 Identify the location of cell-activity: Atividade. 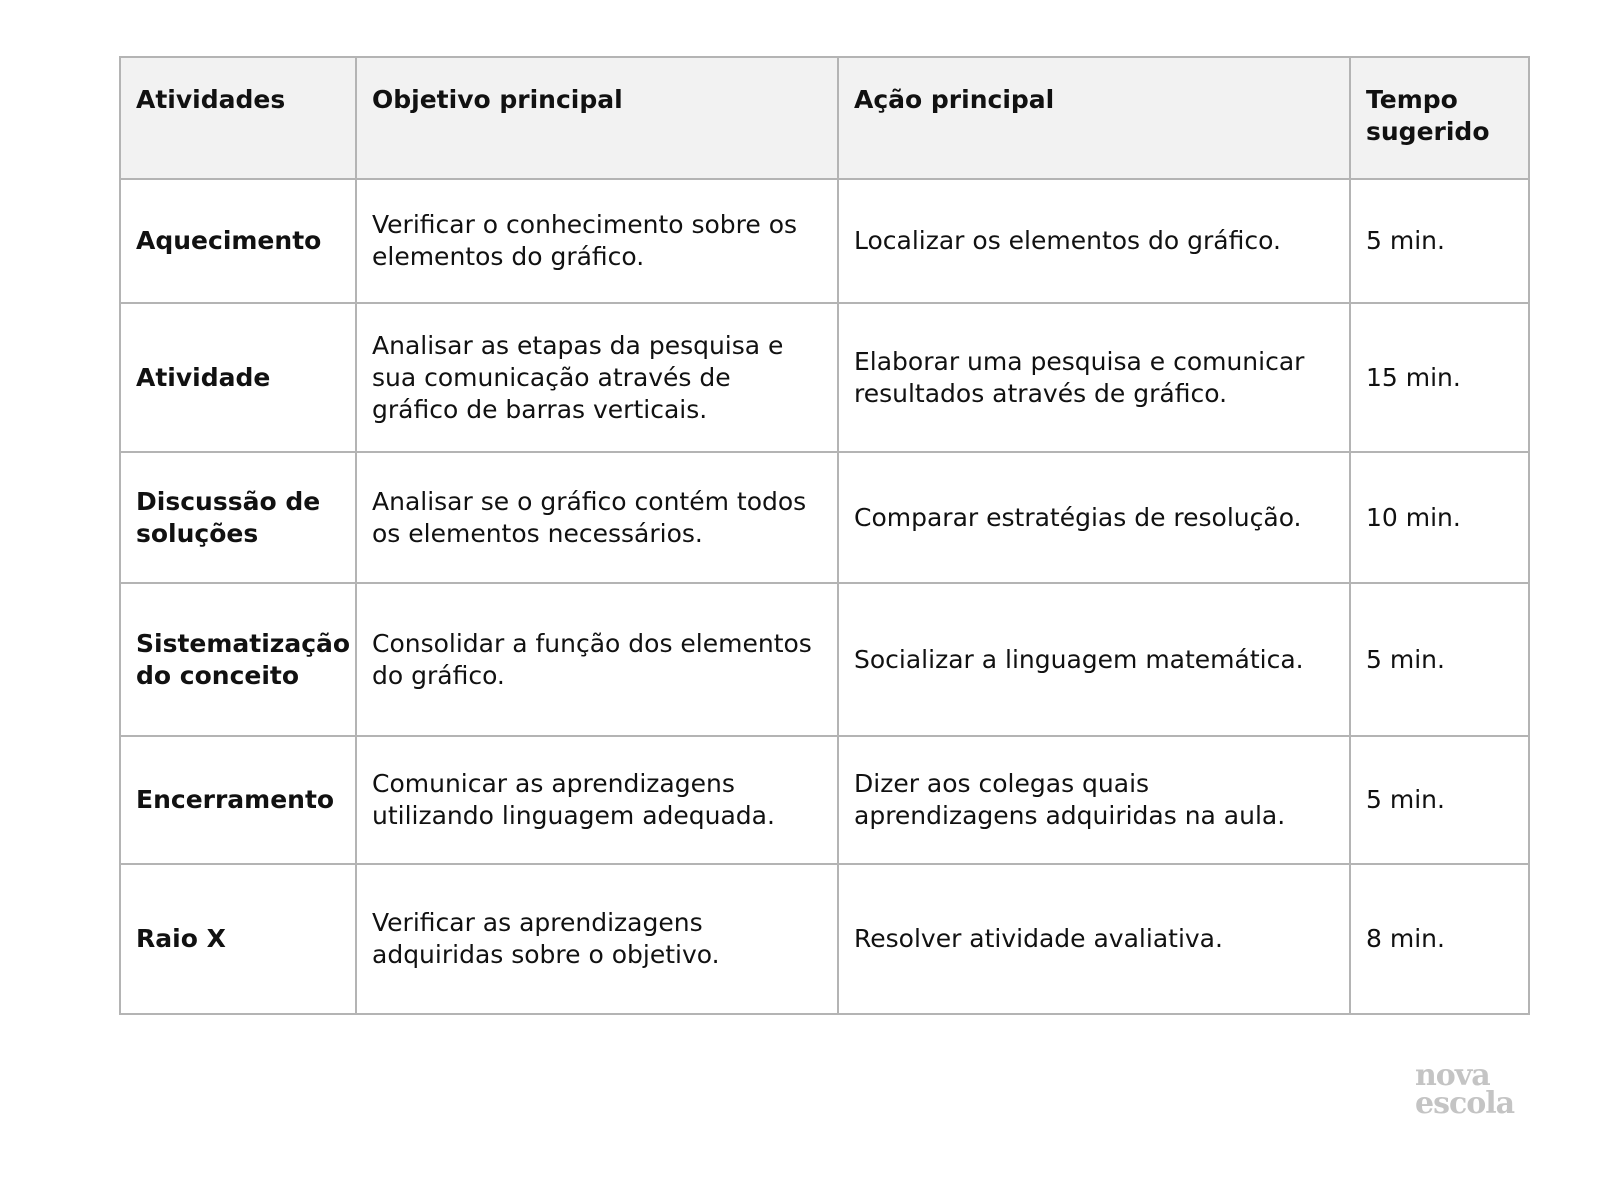
(238, 377).